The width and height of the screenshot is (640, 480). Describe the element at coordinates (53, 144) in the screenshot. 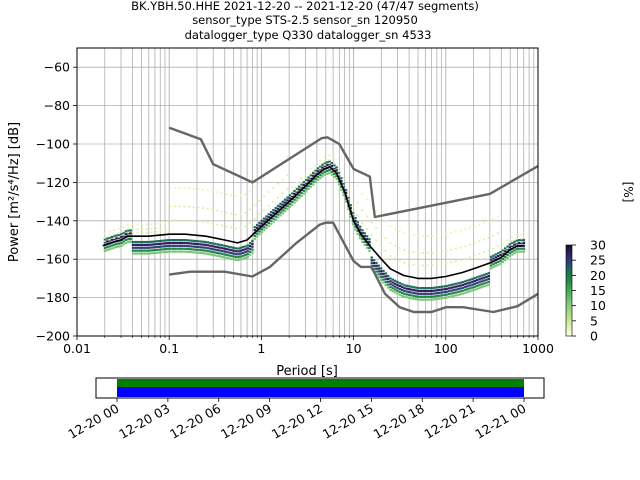

I see `y-tick-label: −100` at that location.